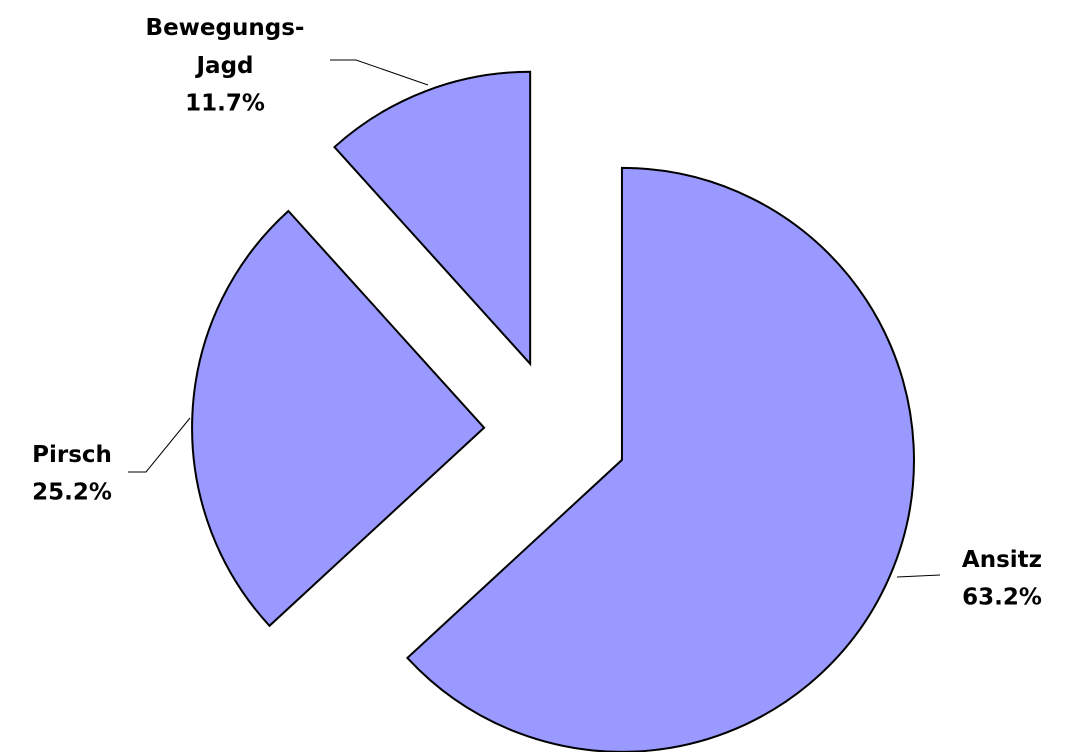  I want to click on slice-label: Pirsch, so click(72, 455).